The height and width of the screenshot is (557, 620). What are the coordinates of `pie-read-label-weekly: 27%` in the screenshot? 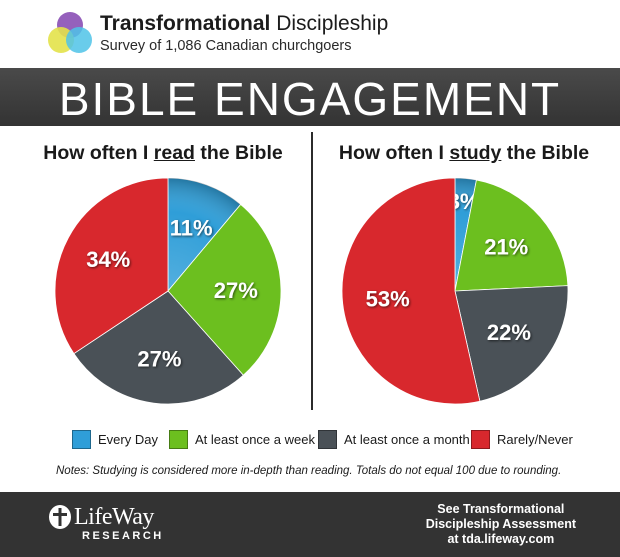 It's located at (236, 290).